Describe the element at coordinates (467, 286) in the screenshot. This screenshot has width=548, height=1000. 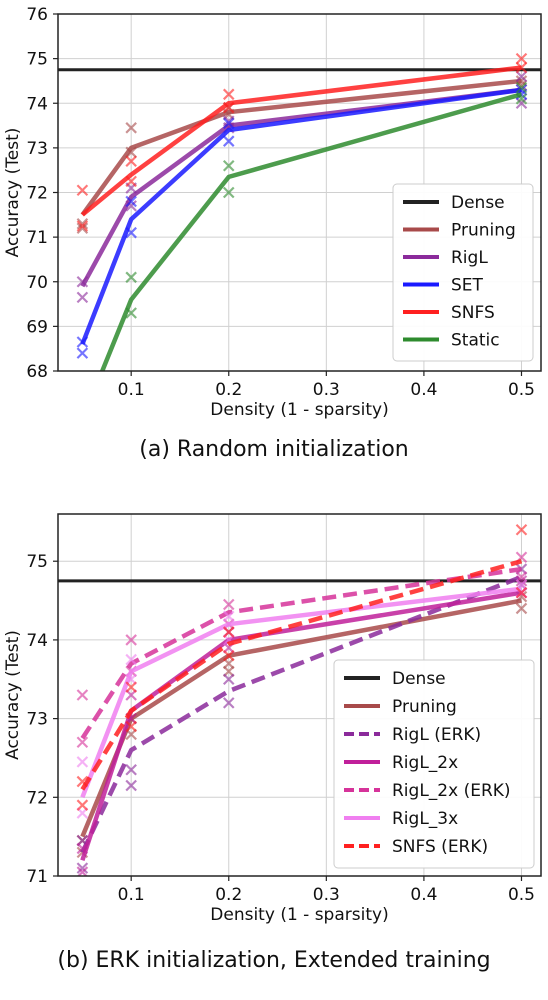
I see `legend-label: SET` at that location.